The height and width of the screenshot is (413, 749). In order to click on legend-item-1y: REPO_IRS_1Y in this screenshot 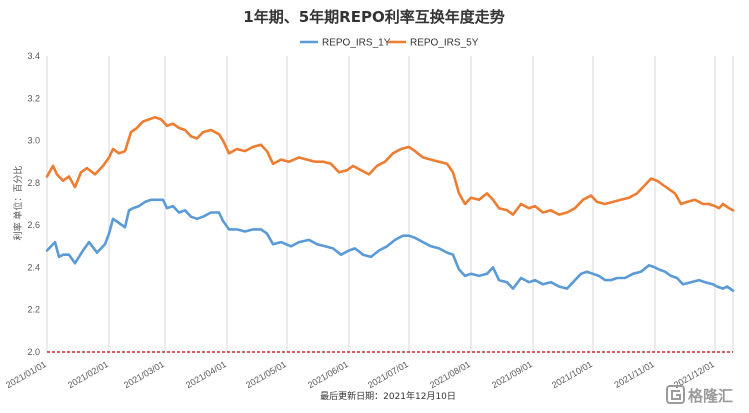, I will do `click(345, 43)`.